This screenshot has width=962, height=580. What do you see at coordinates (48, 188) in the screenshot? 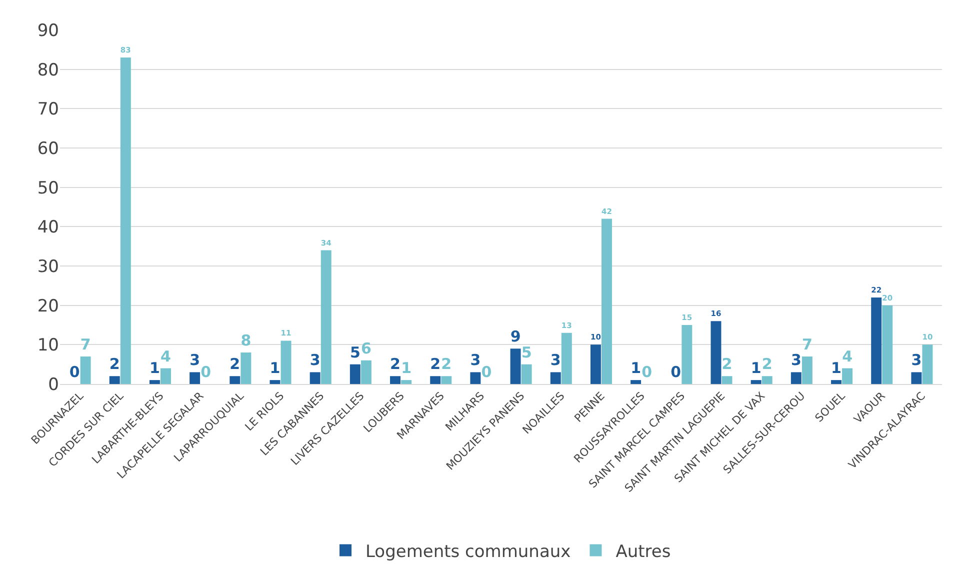
I see `y-tick-label: 50` at bounding box center [48, 188].